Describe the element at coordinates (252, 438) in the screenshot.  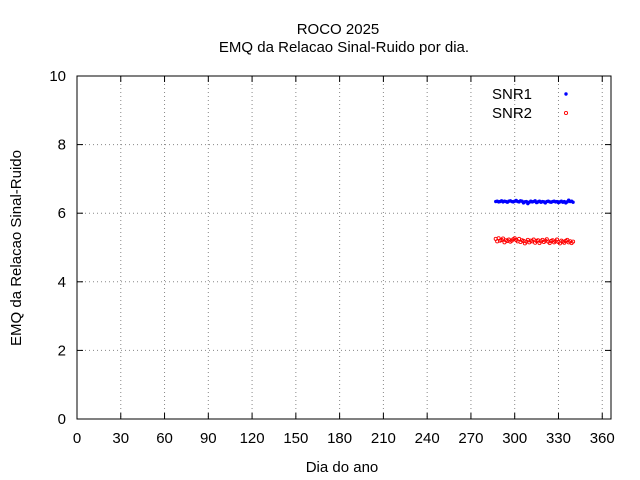
I see `x-tick-label: 120` at that location.